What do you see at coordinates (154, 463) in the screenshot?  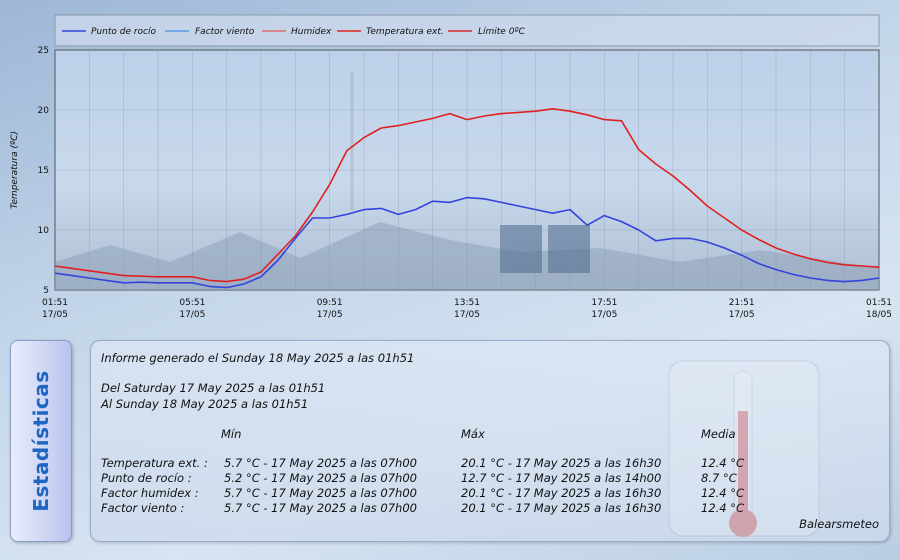 I see `row-label: Temperatura ext. :` at bounding box center [154, 463].